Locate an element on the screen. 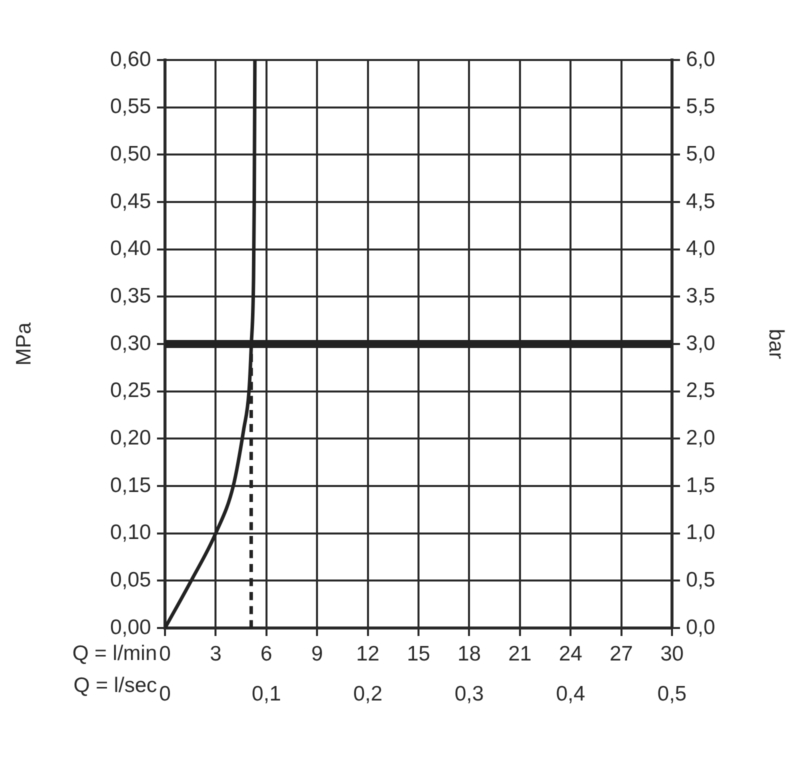  y-tick-label: 0,50 is located at coordinates (130, 154).